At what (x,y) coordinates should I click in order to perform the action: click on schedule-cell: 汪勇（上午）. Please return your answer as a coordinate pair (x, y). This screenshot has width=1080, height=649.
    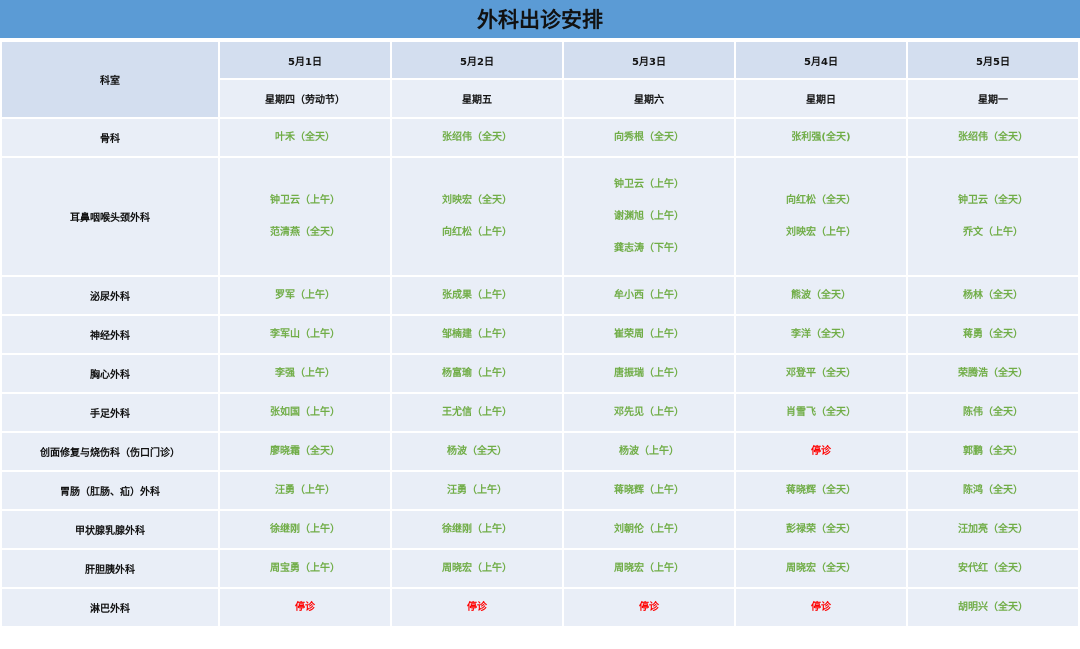
    Looking at the image, I should click on (477, 490).